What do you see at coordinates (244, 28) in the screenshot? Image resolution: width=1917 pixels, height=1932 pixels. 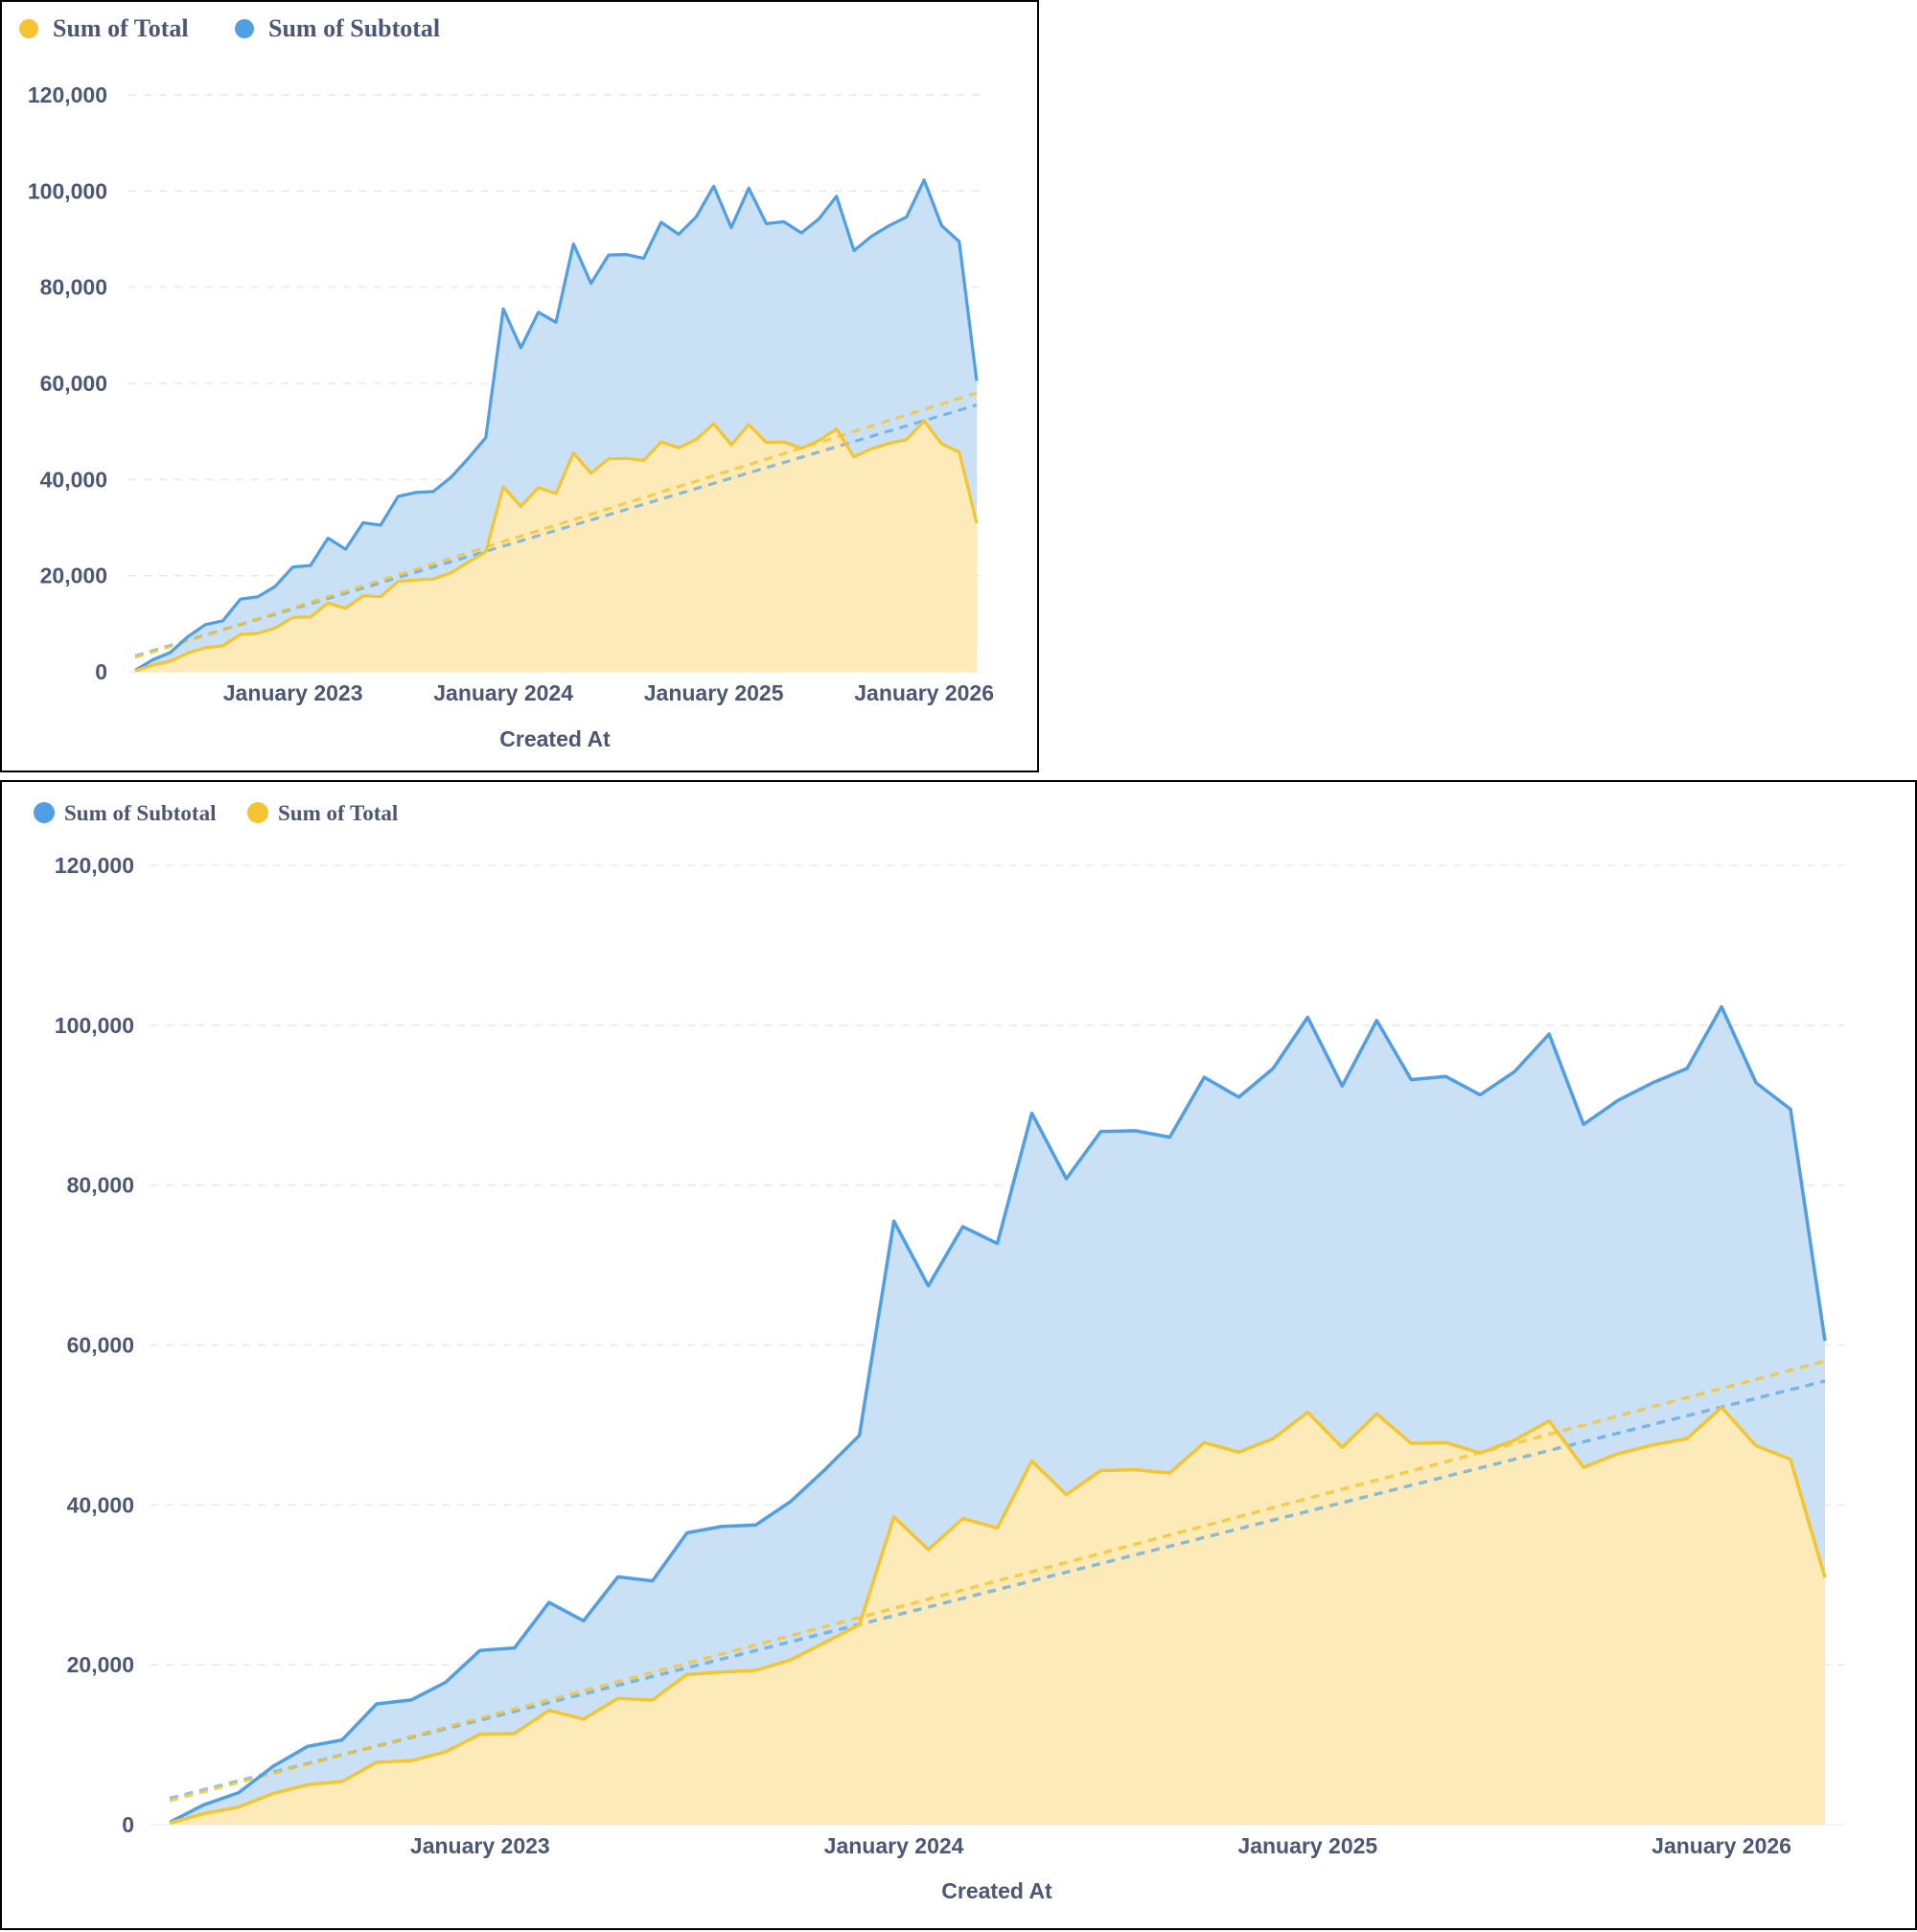 I see `legend-subtotal-dot` at bounding box center [244, 28].